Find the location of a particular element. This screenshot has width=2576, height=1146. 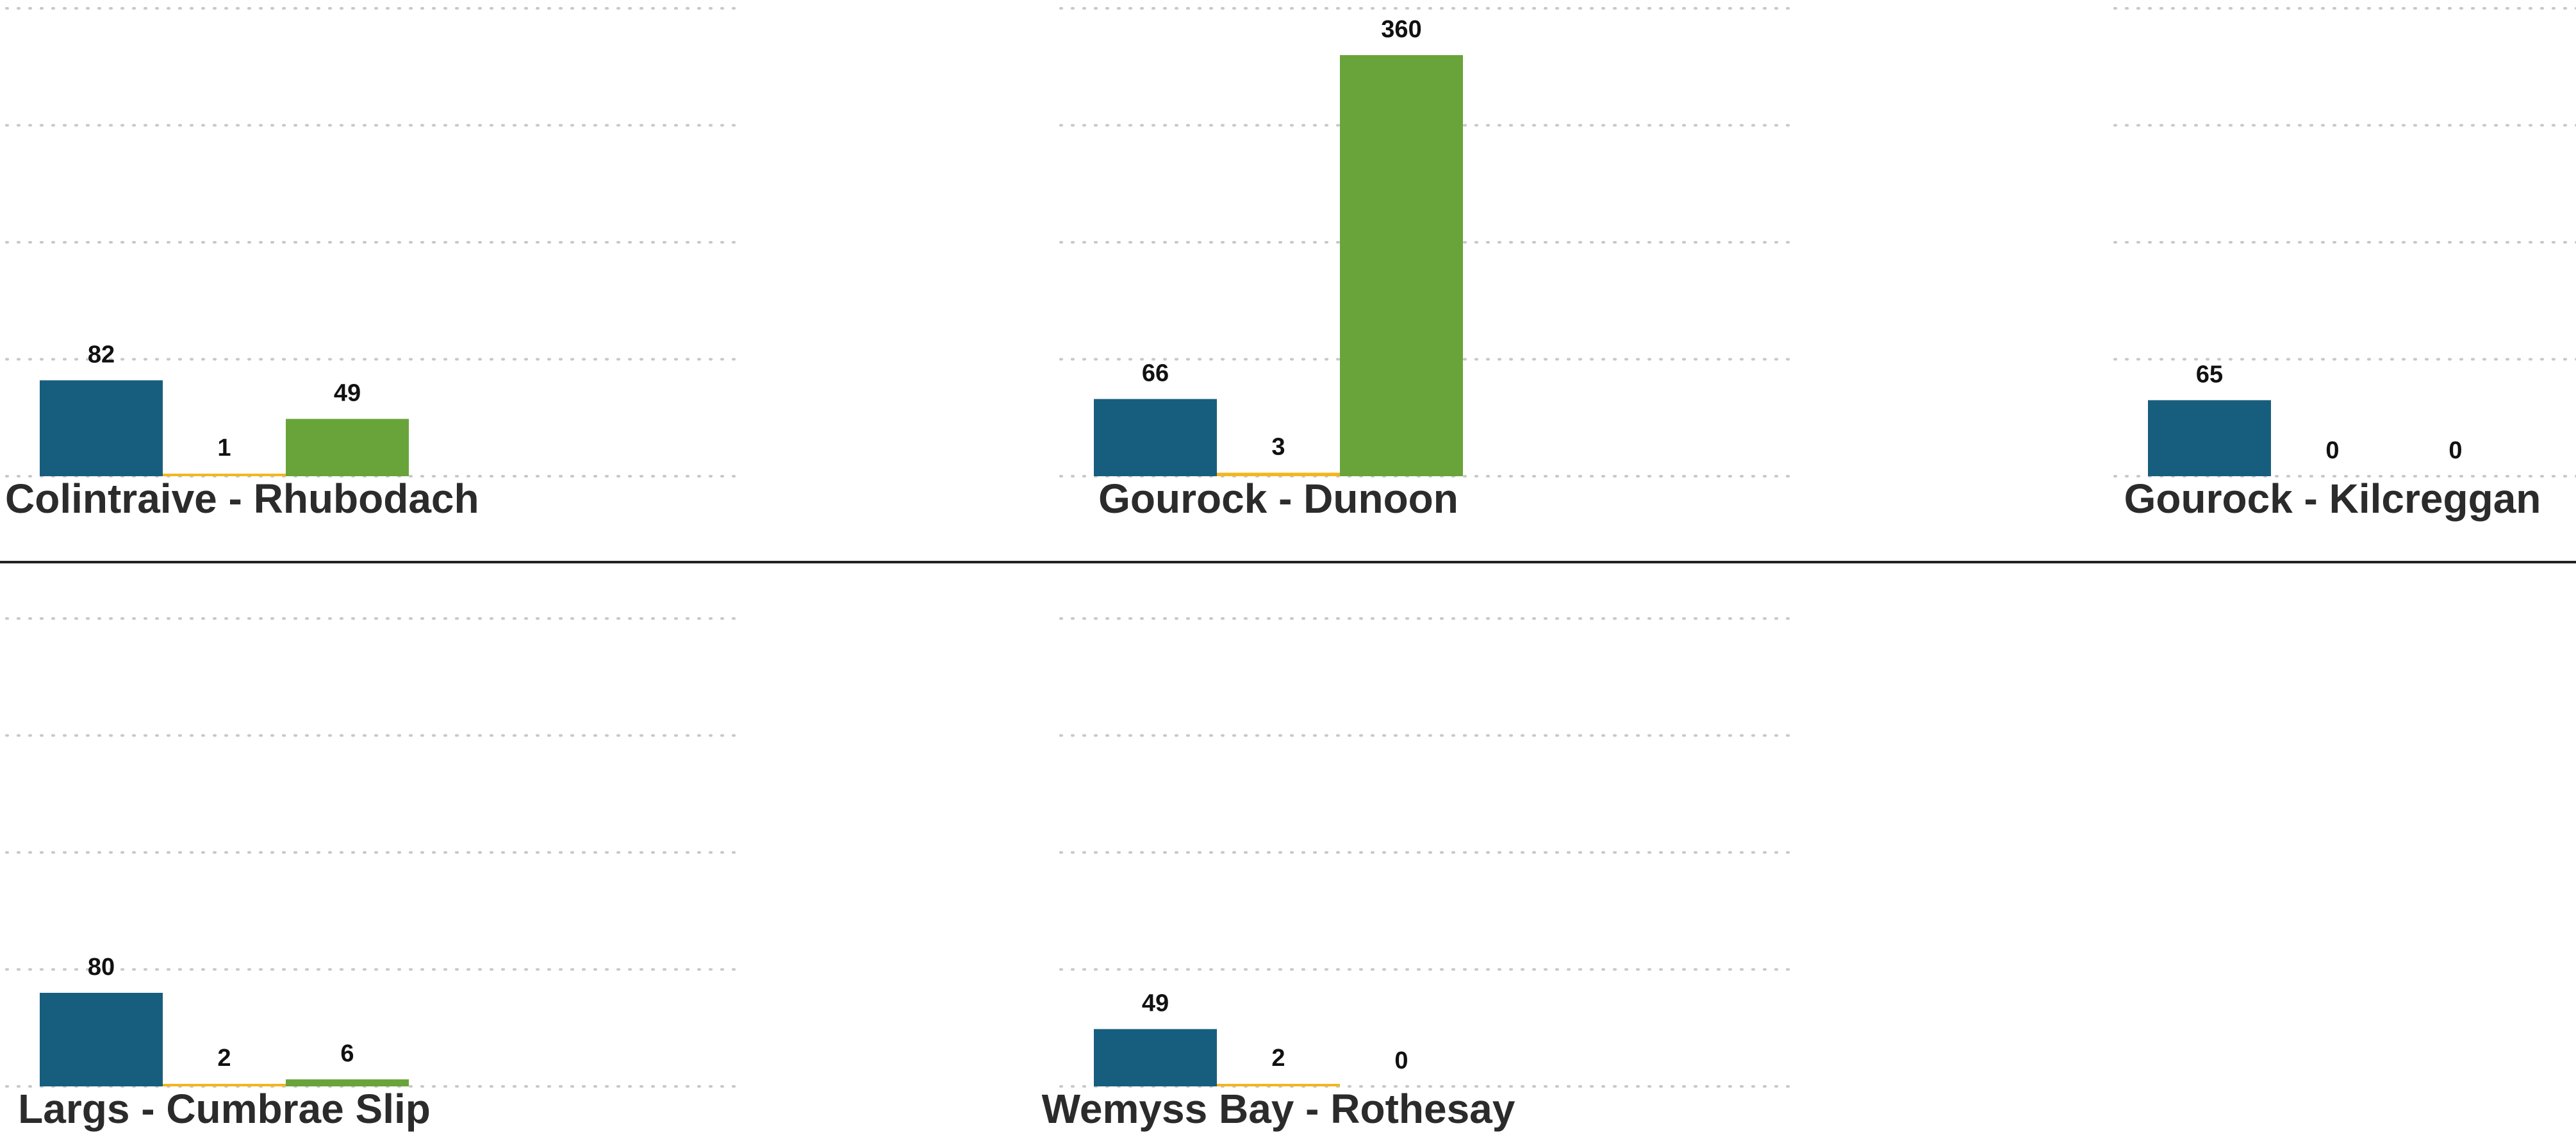

panel-title: Wemyss Bay - Rothesay is located at coordinates (1278, 1109).